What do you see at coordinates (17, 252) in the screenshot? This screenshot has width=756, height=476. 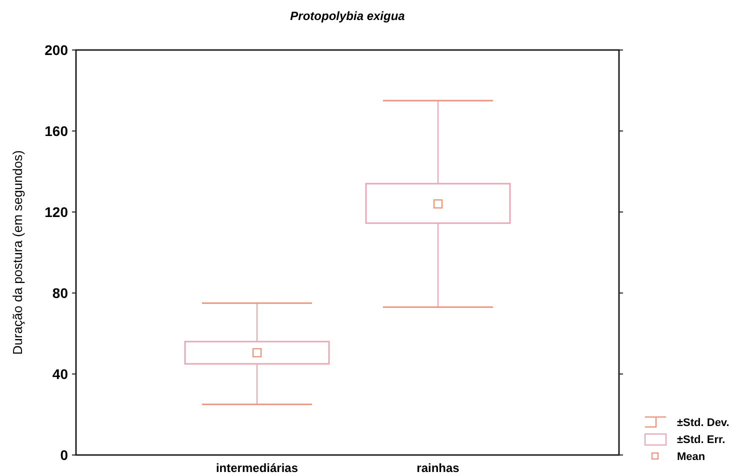 I see `y-axis-title: Duração da postura (em segundos)` at bounding box center [17, 252].